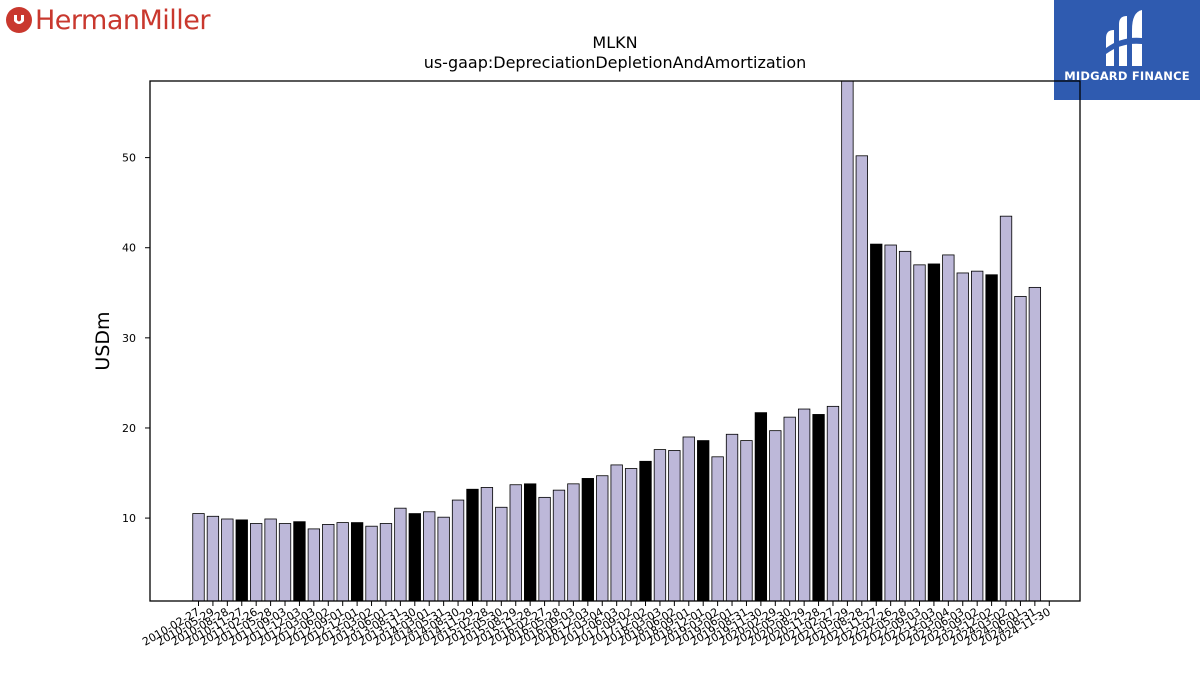 The height and width of the screenshot is (675, 1200). Describe the element at coordinates (19, 20) in the screenshot. I see `hermanmiller-mark-icon` at that location.